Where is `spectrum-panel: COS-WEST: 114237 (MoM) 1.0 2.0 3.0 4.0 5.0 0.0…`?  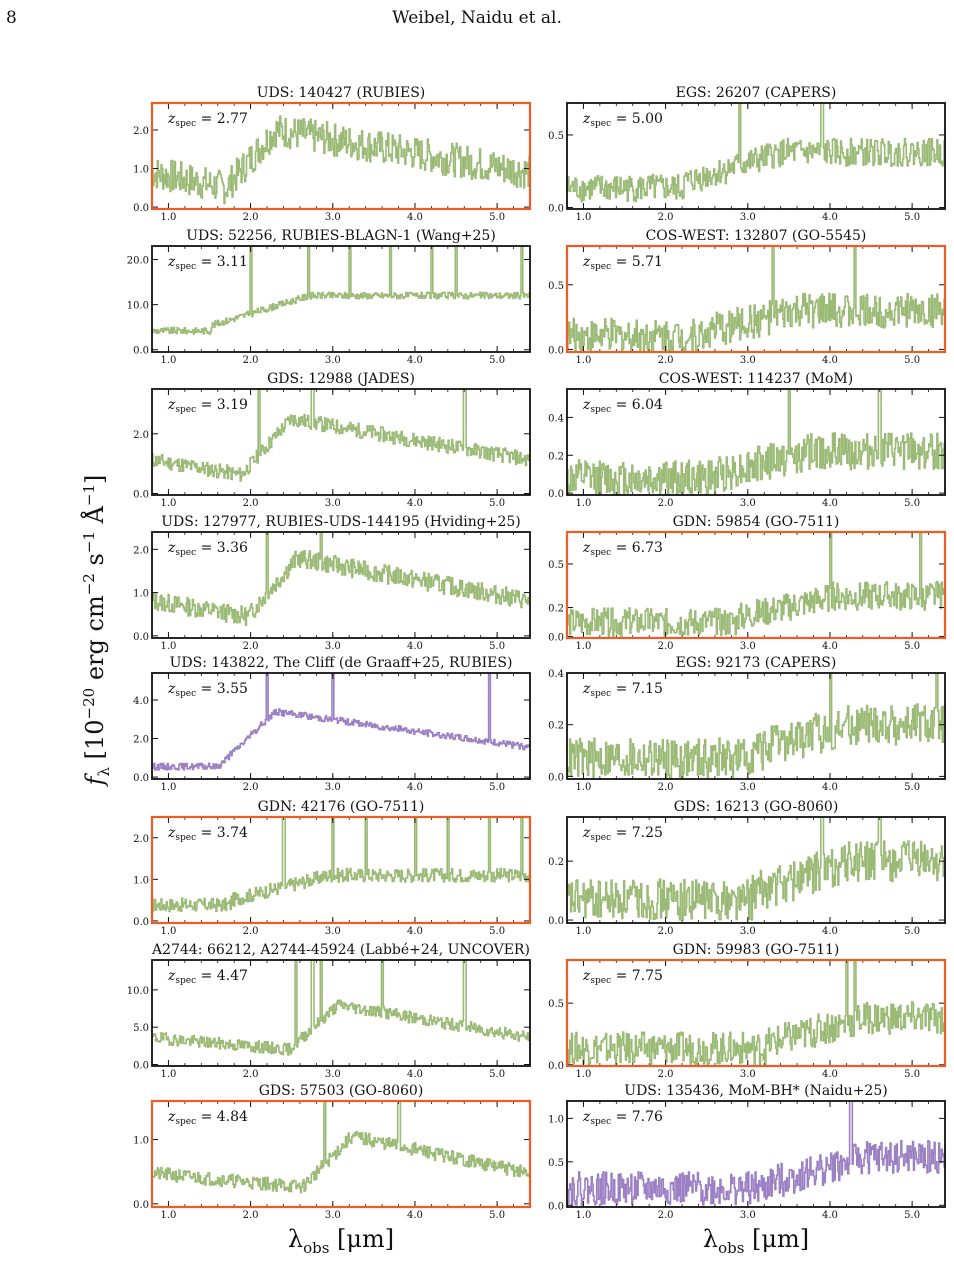 spectrum-panel: COS-WEST: 114237 (MoM) 1.0 2.0 3.0 4.0 5.0 0.0… is located at coordinates (747, 440).